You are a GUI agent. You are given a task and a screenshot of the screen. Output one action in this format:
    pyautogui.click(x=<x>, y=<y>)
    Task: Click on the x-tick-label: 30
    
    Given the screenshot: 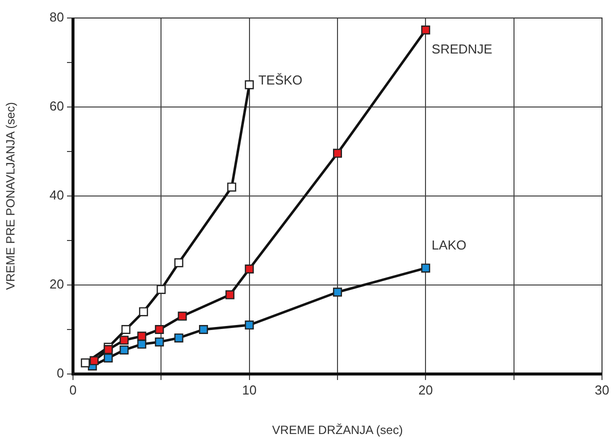 What is the action you would take?
    pyautogui.click(x=602, y=390)
    